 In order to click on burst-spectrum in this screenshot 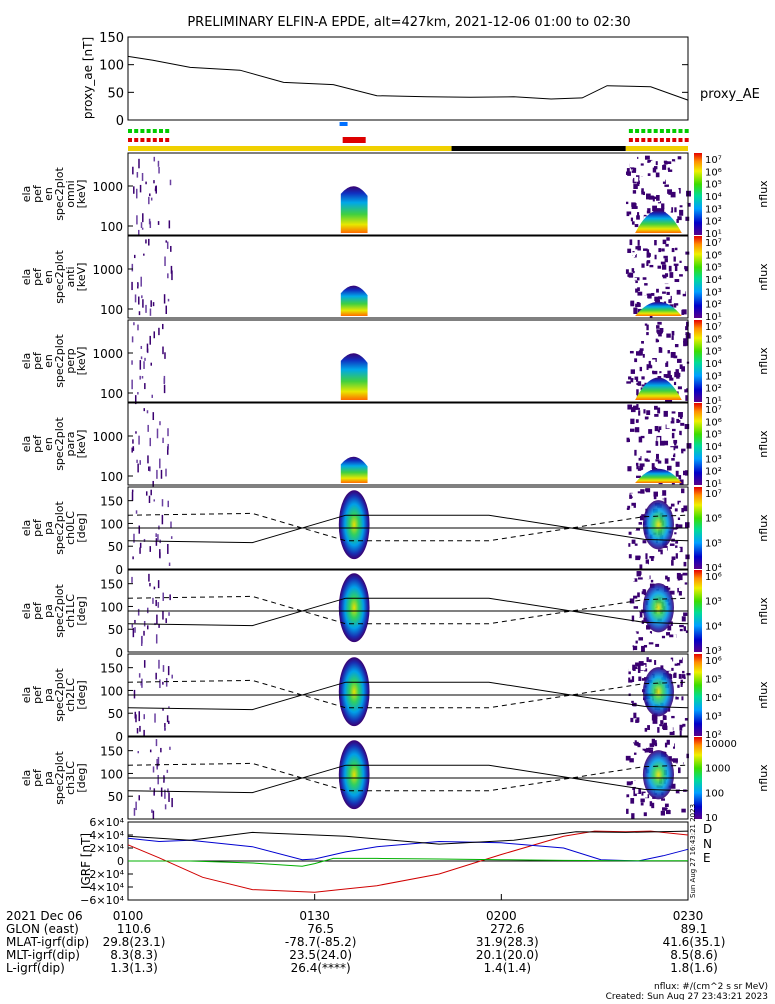, I will do `click(354, 300)`.